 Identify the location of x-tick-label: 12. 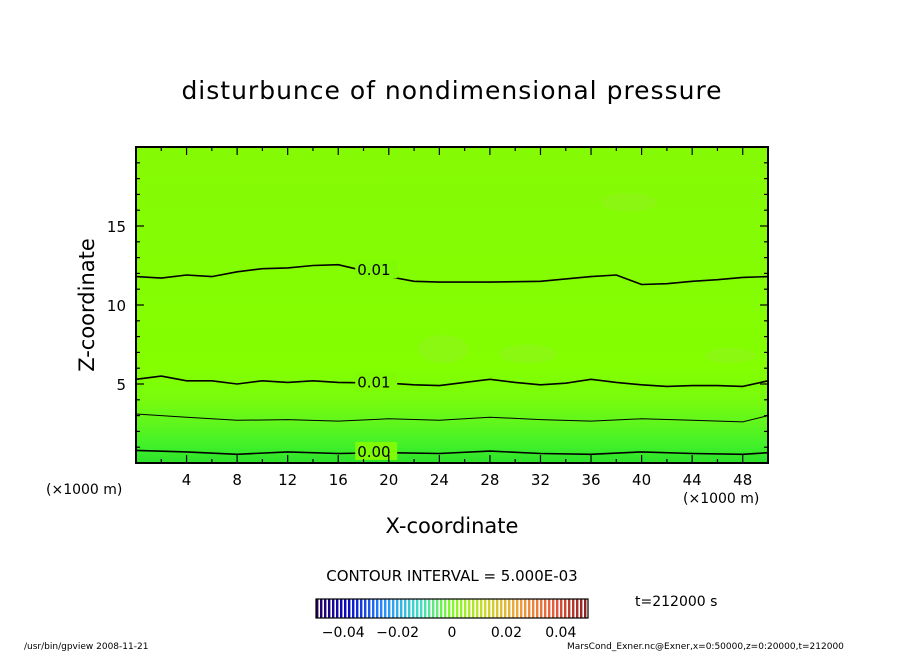
(287, 480).